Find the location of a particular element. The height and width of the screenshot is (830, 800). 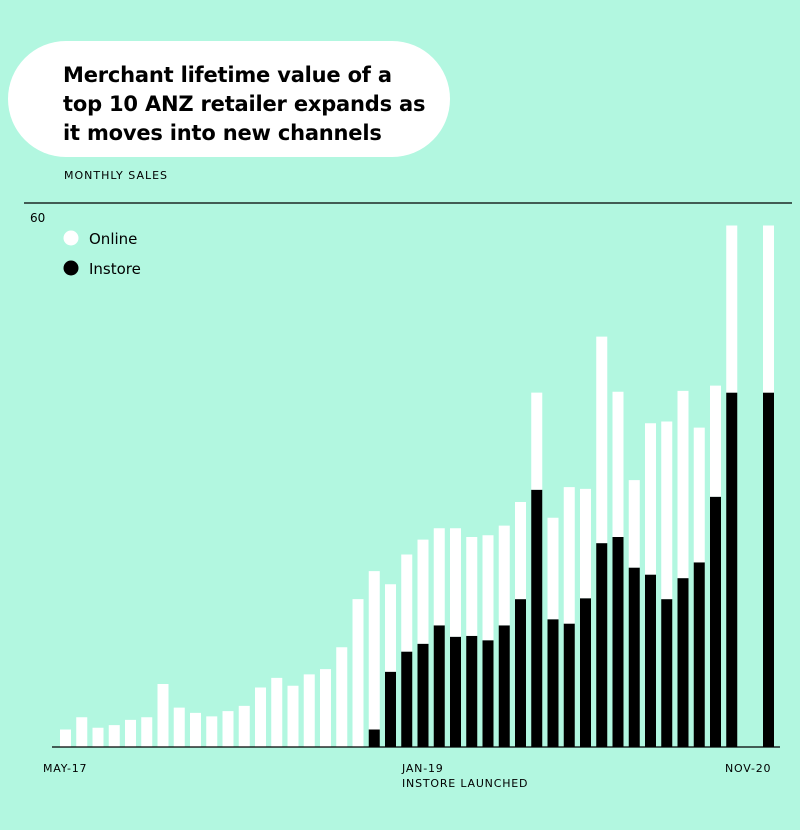

x-tick-nov20: NOV-20 is located at coordinates (748, 768).